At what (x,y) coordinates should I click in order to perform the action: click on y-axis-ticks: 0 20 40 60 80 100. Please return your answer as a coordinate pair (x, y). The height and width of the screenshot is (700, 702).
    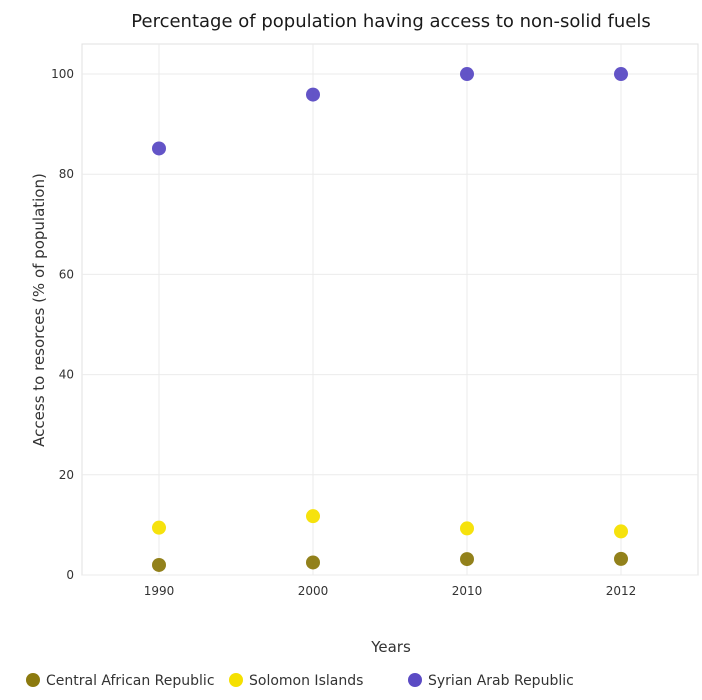
    Looking at the image, I should click on (62, 324).